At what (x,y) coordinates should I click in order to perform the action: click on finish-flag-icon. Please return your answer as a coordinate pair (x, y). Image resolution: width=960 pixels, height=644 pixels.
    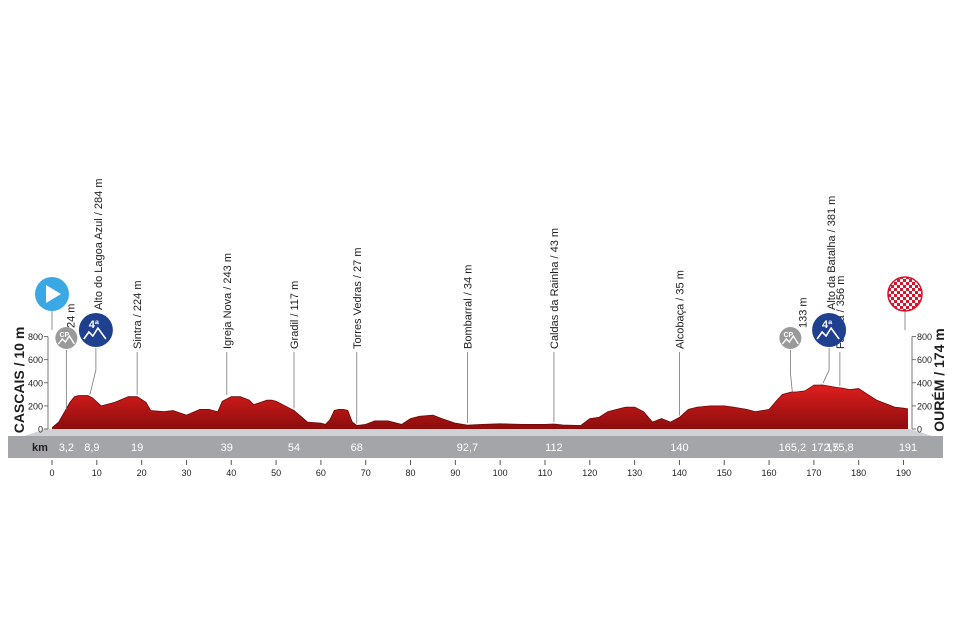
    Looking at the image, I should click on (905, 303).